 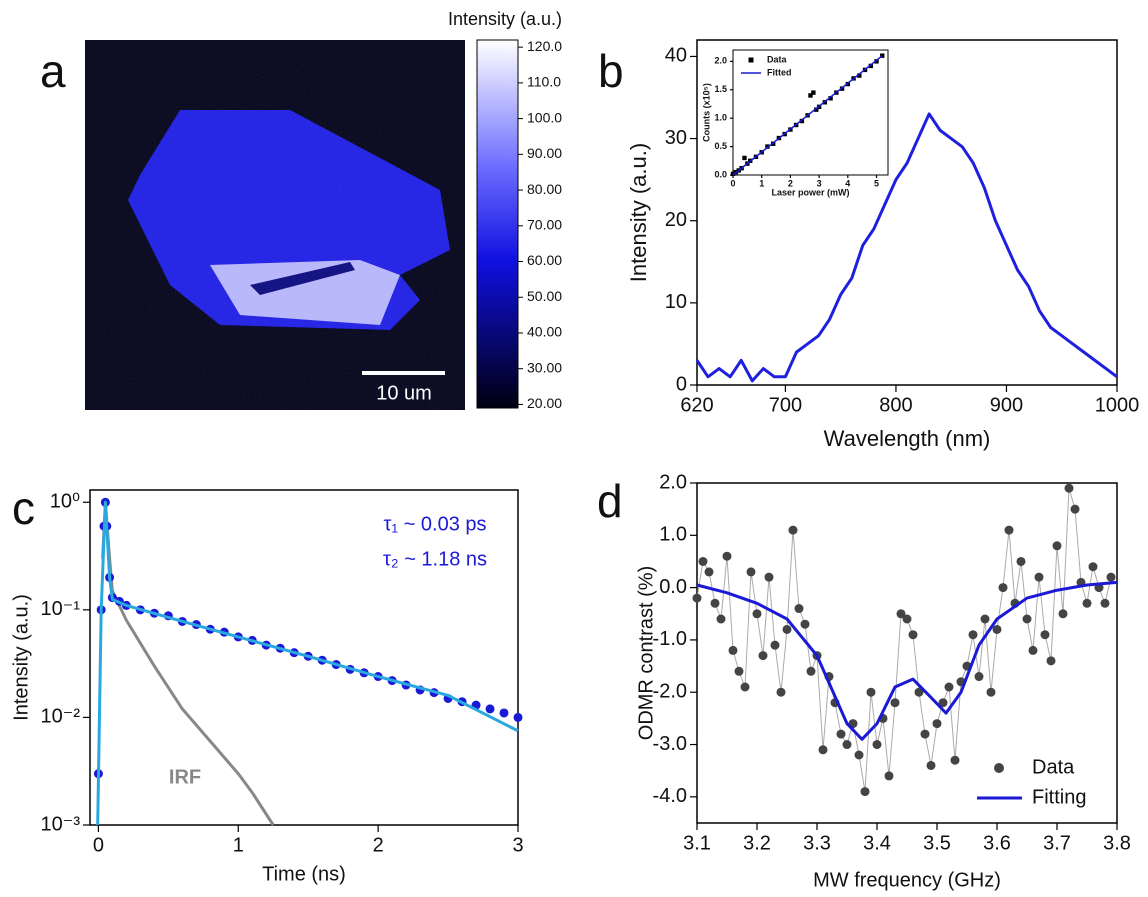 I want to click on x-tick-label: 0, so click(x=98, y=845).